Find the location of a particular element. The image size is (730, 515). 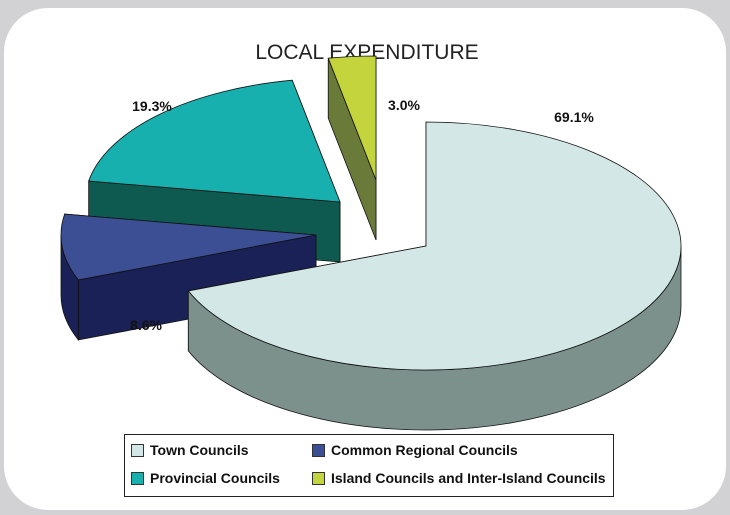

legend-label-town-councils: Town Councils is located at coordinates (199, 450).